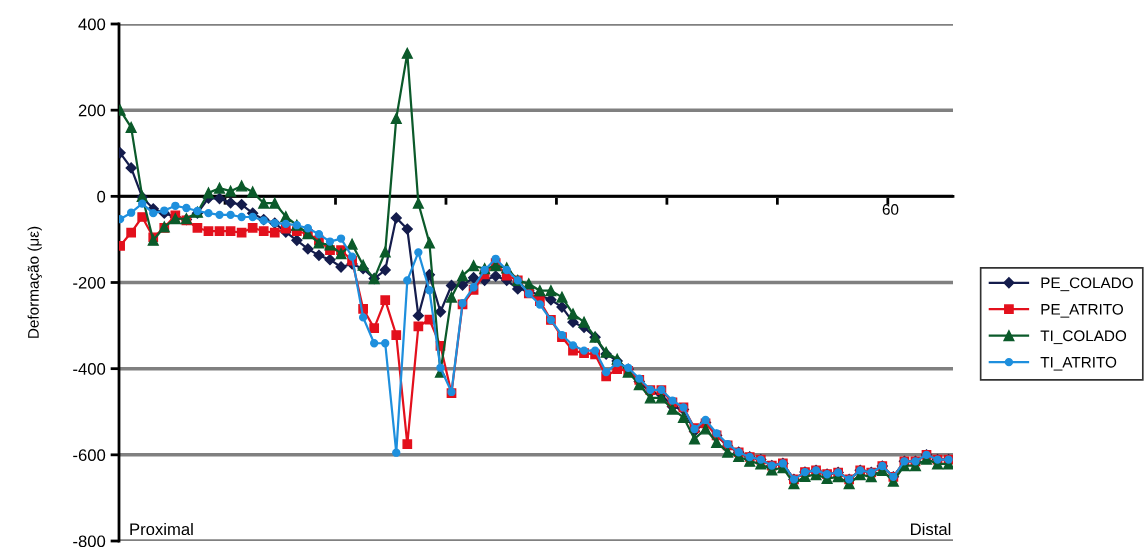 The image size is (1146, 547). What do you see at coordinates (931, 529) in the screenshot?
I see `annotation: Distal` at bounding box center [931, 529].